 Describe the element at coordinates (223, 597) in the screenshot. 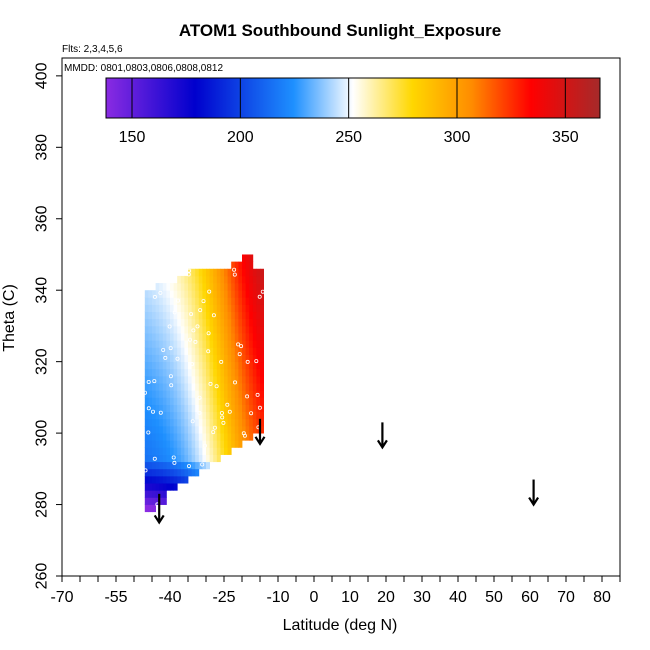

I see `x-tick-label: -25` at that location.